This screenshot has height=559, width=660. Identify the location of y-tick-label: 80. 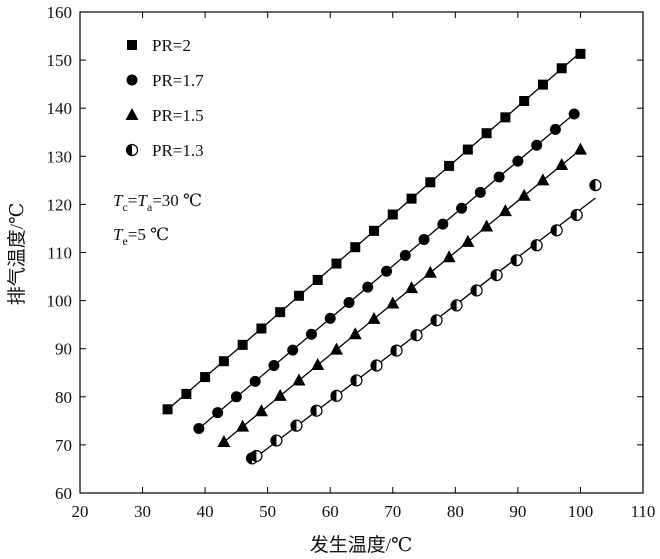
(63, 397).